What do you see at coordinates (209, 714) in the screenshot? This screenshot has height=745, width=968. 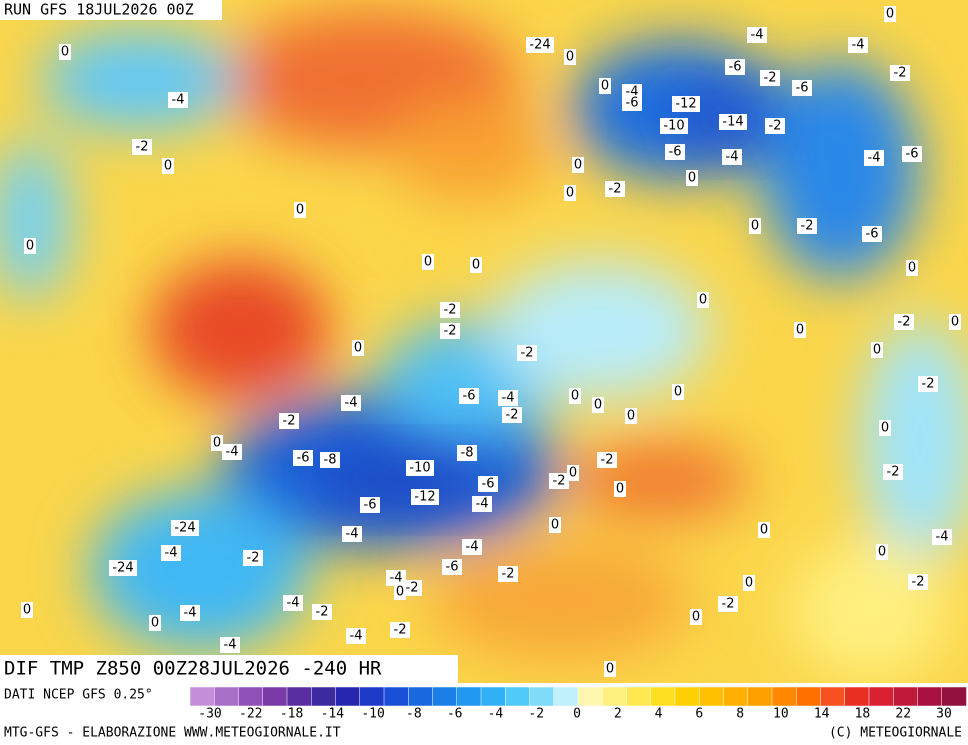 I see `legend-label: -30` at bounding box center [209, 714].